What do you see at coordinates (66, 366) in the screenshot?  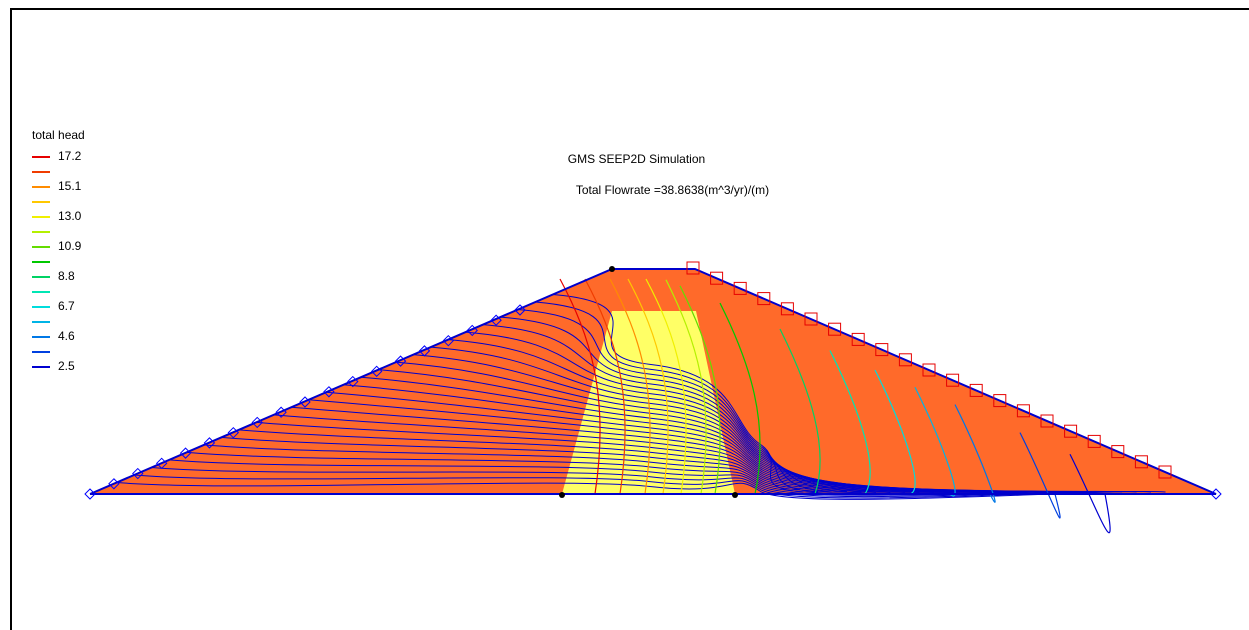 I see `legend-label: 2.5` at bounding box center [66, 366].